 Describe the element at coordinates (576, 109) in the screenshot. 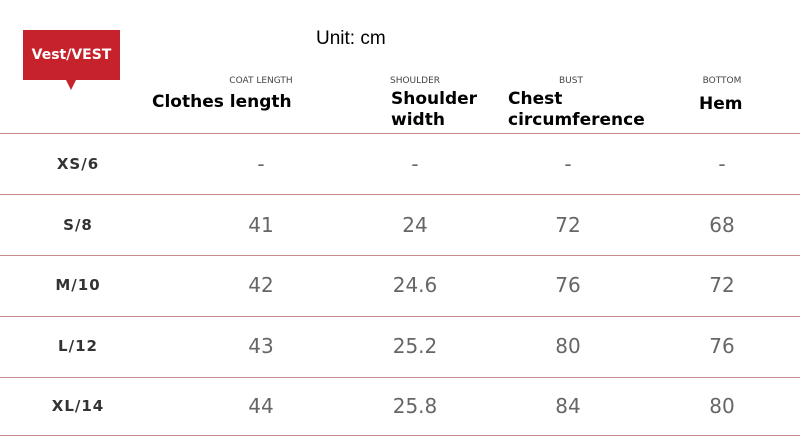

I see `column-header: Chest circumference` at that location.